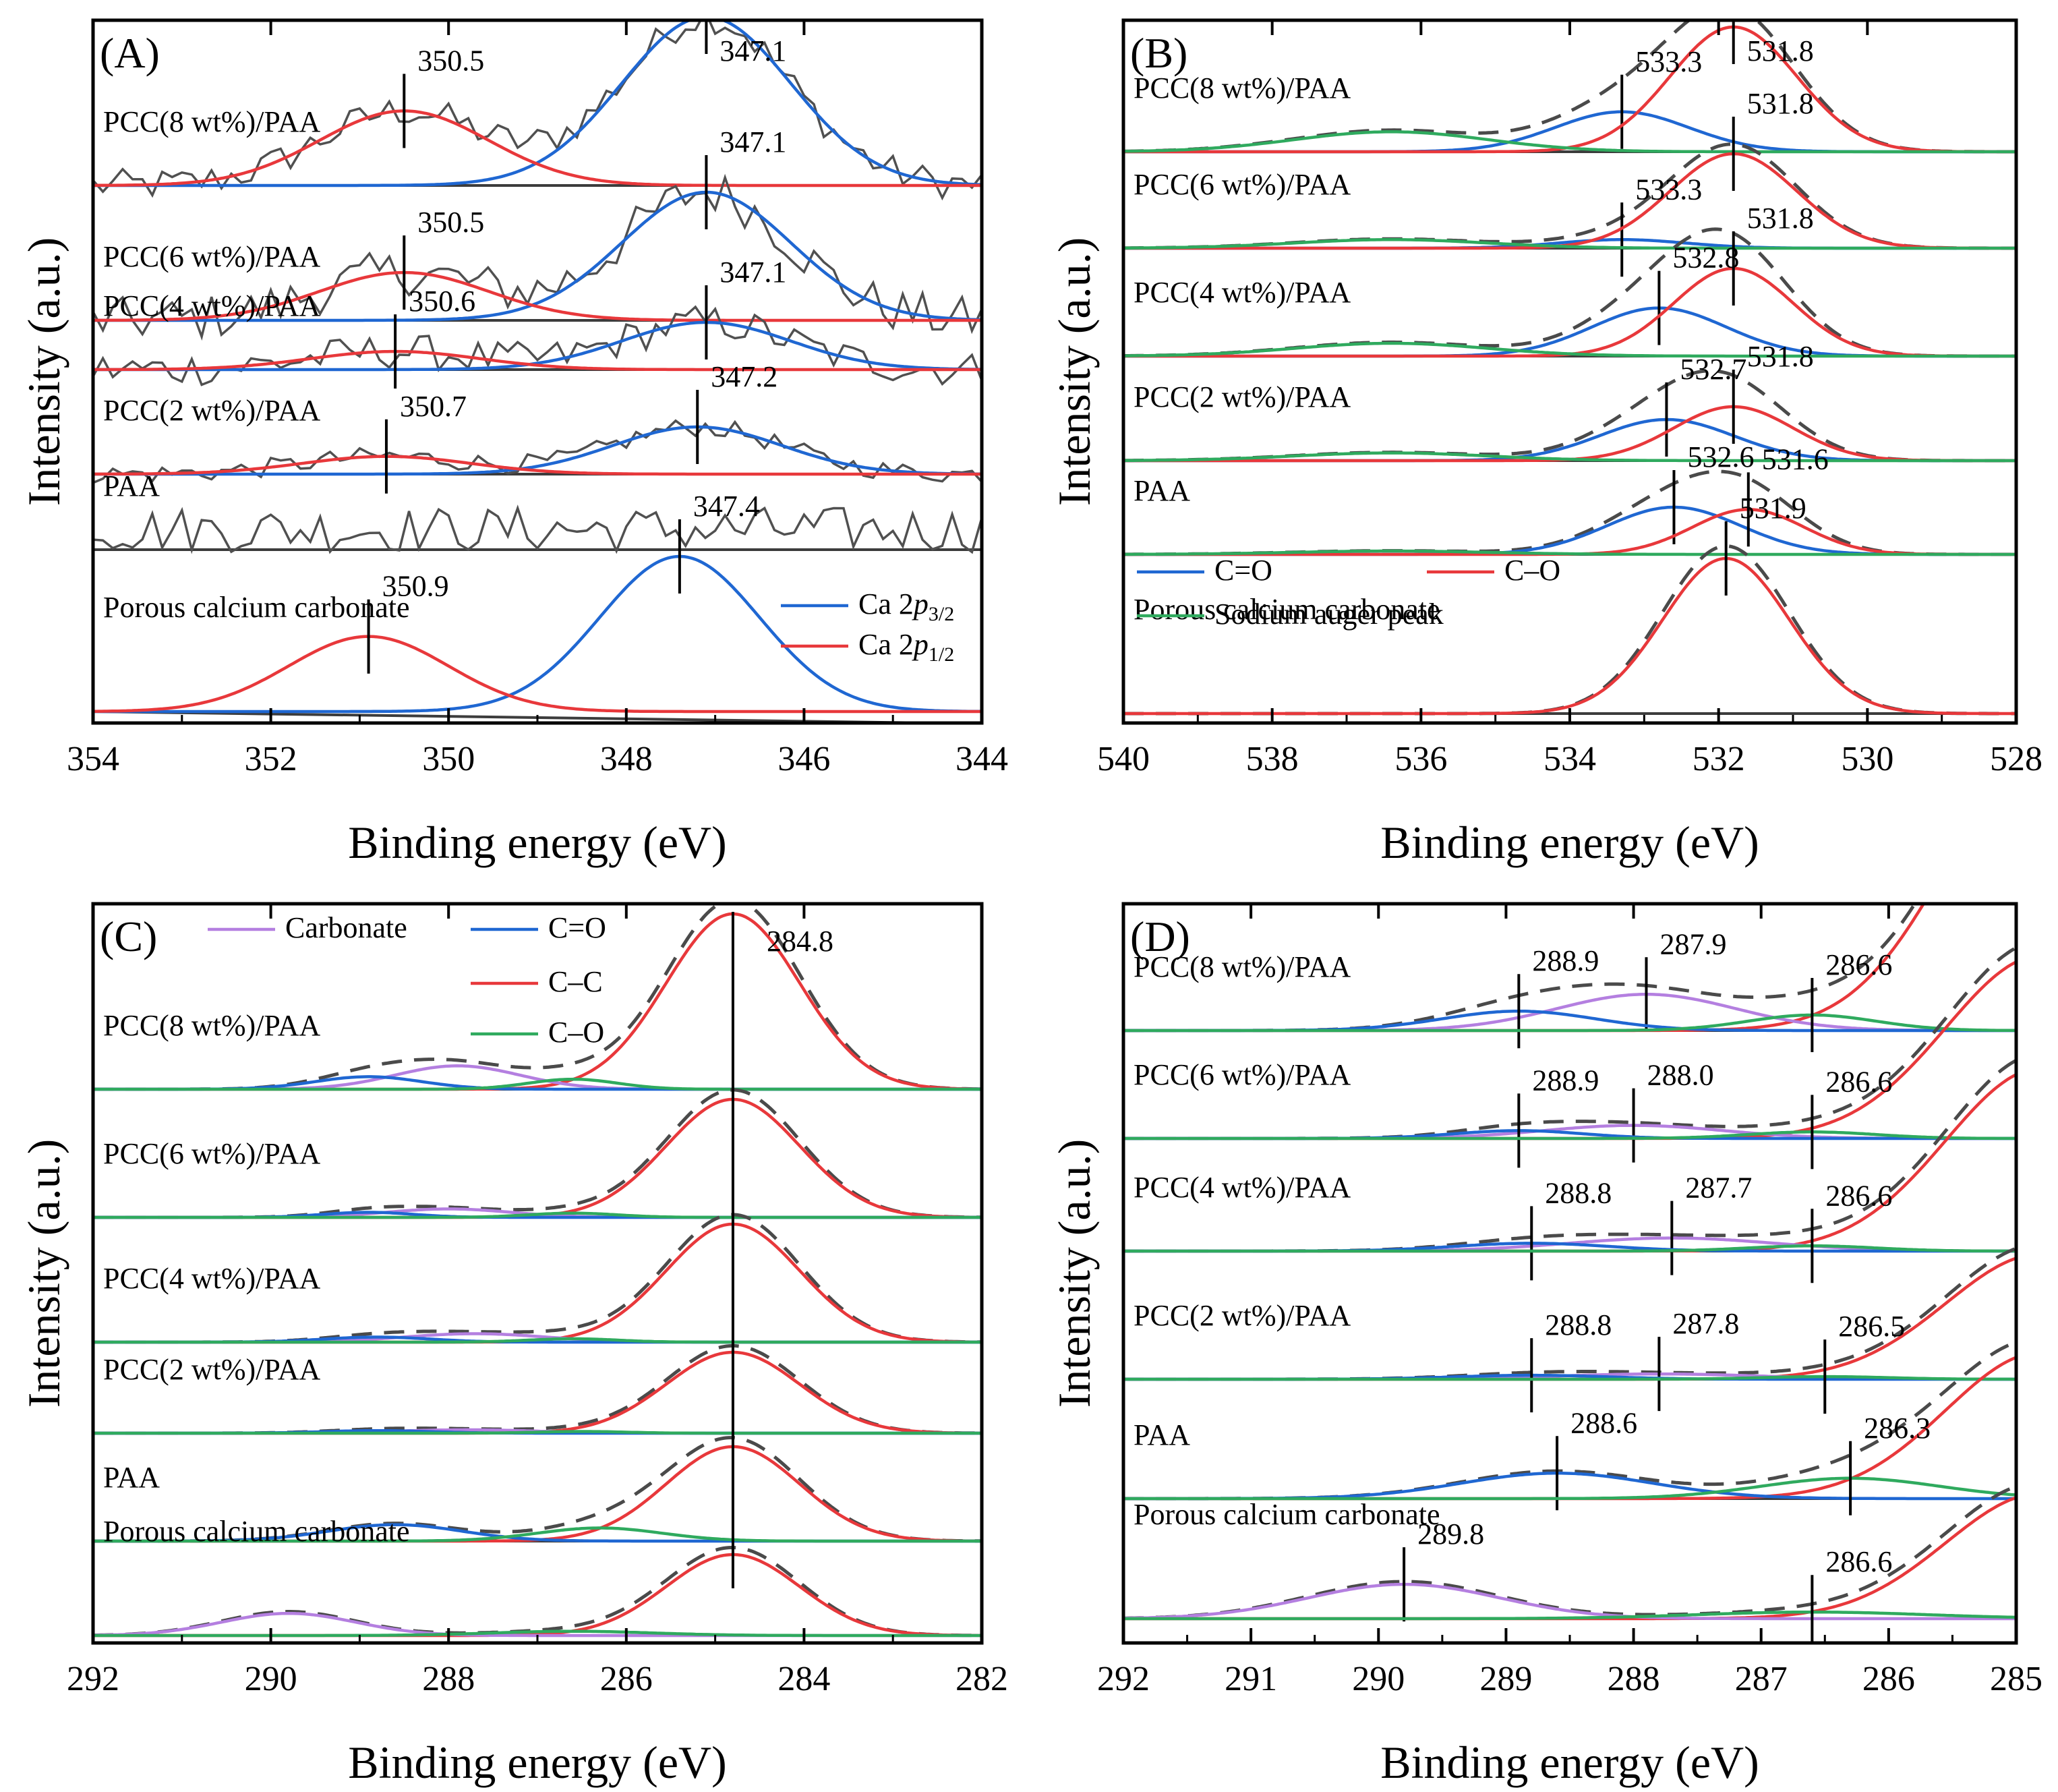 The width and height of the screenshot is (2058, 1792). What do you see at coordinates (451, 222) in the screenshot?
I see `peak-label: 350.5` at bounding box center [451, 222].